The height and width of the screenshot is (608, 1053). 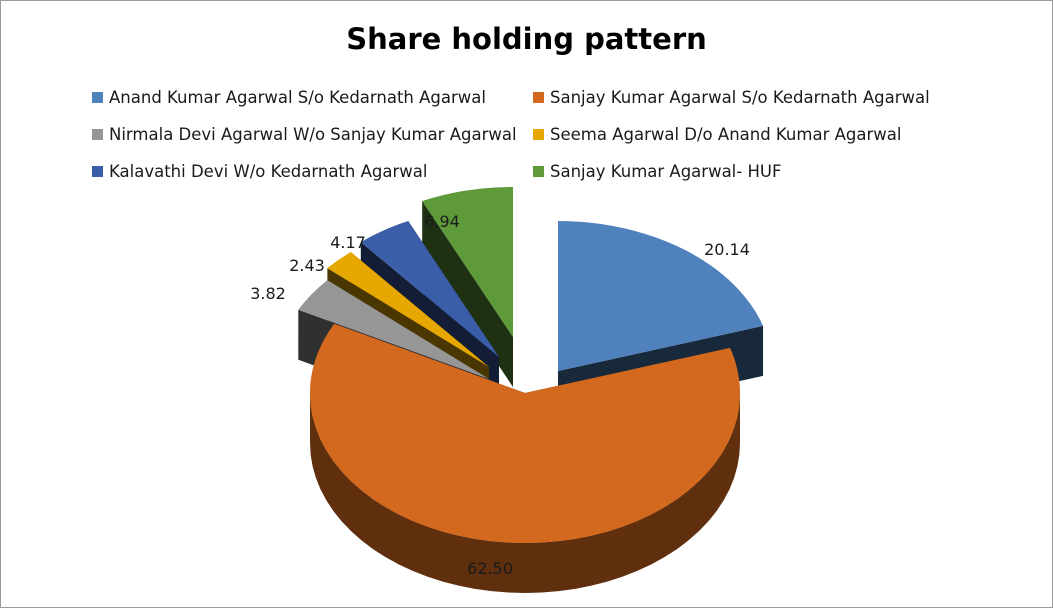 I want to click on legend-item-kalavathi: Kalavathi Devi W/o Kedarnath Agarwal, so click(x=259, y=171).